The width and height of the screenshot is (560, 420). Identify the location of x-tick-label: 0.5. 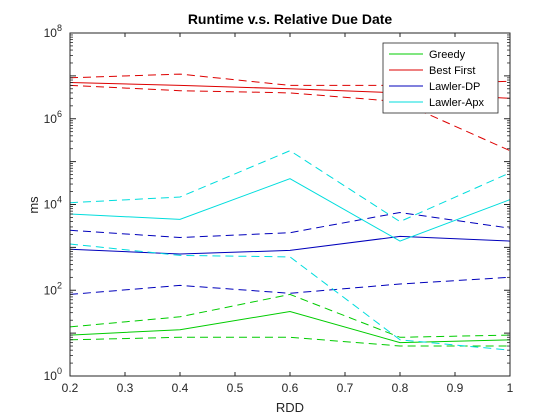
(235, 388).